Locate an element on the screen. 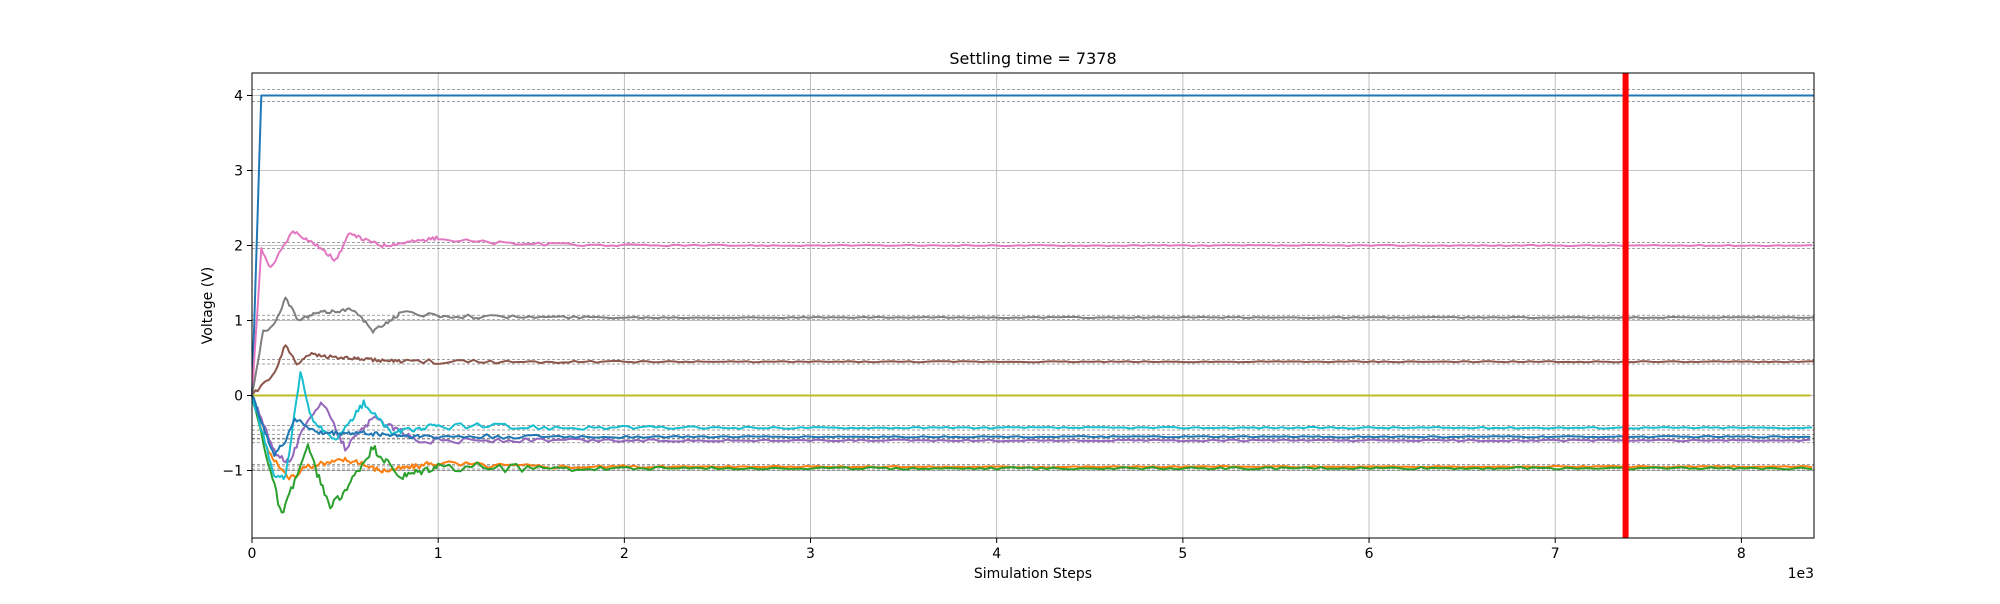 The width and height of the screenshot is (2000, 604). y-tick-label: 1 is located at coordinates (238, 322).